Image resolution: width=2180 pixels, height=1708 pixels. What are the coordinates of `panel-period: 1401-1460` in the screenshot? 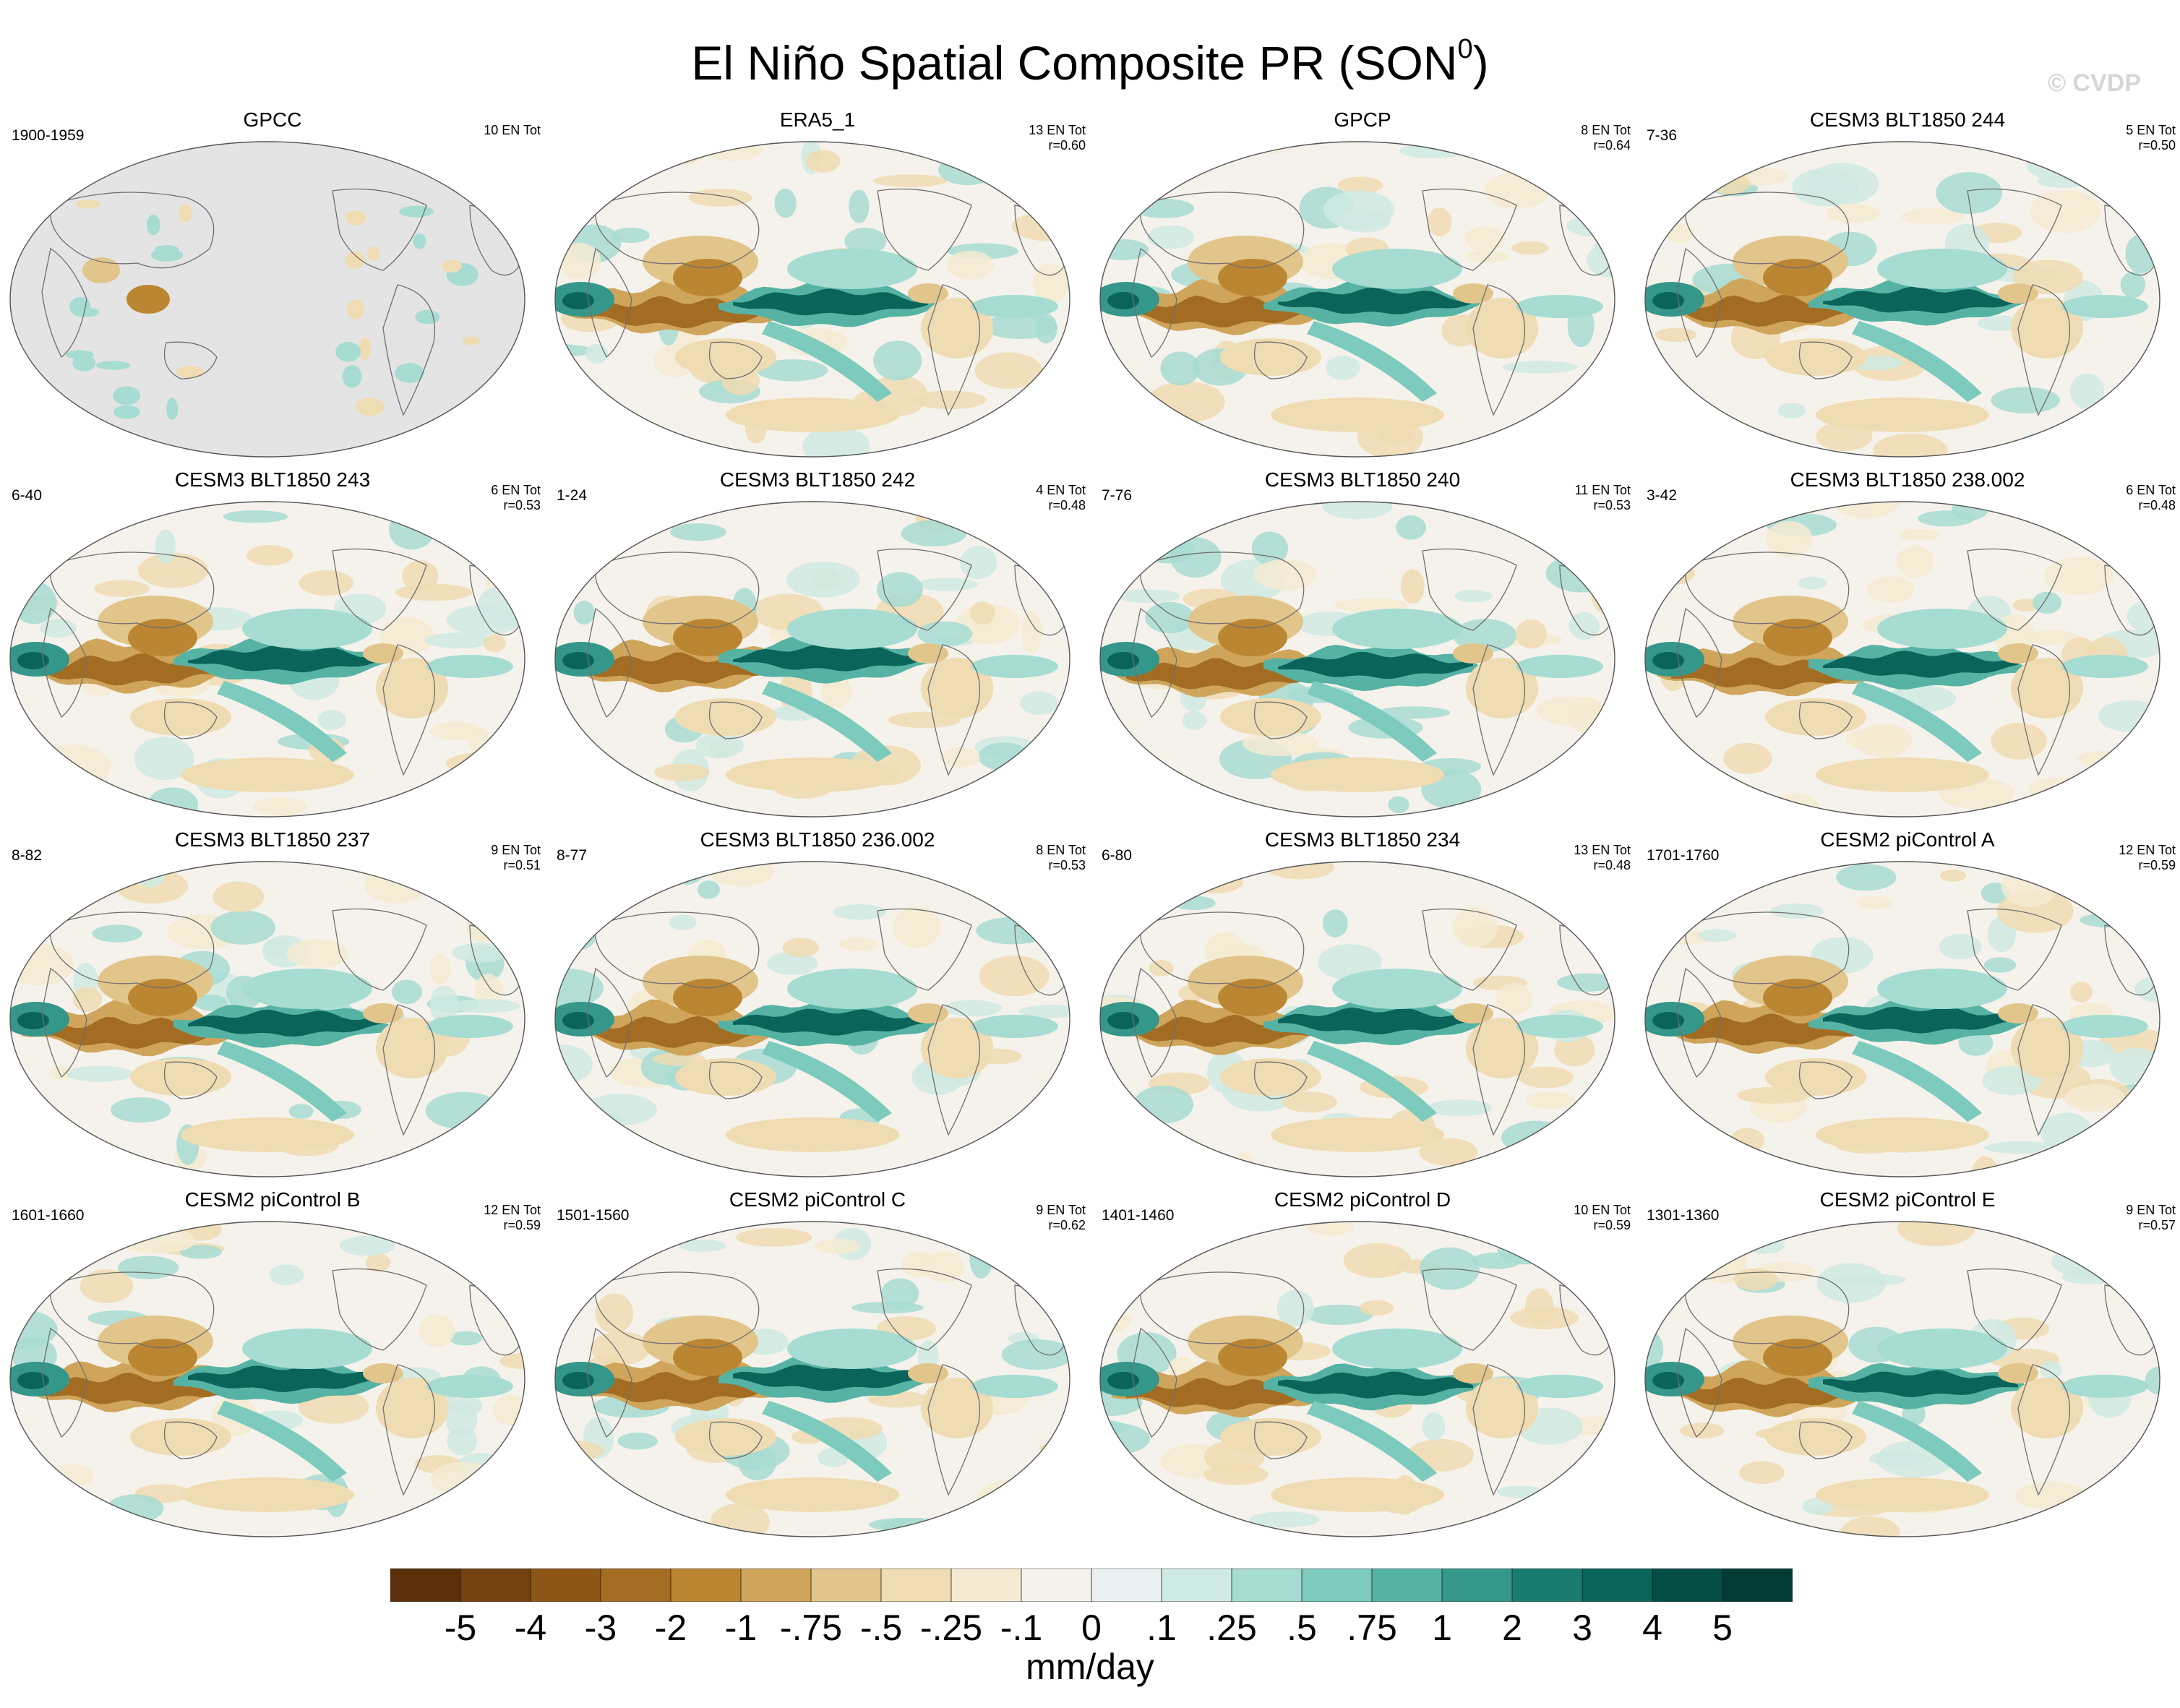 It's located at (1138, 1215).